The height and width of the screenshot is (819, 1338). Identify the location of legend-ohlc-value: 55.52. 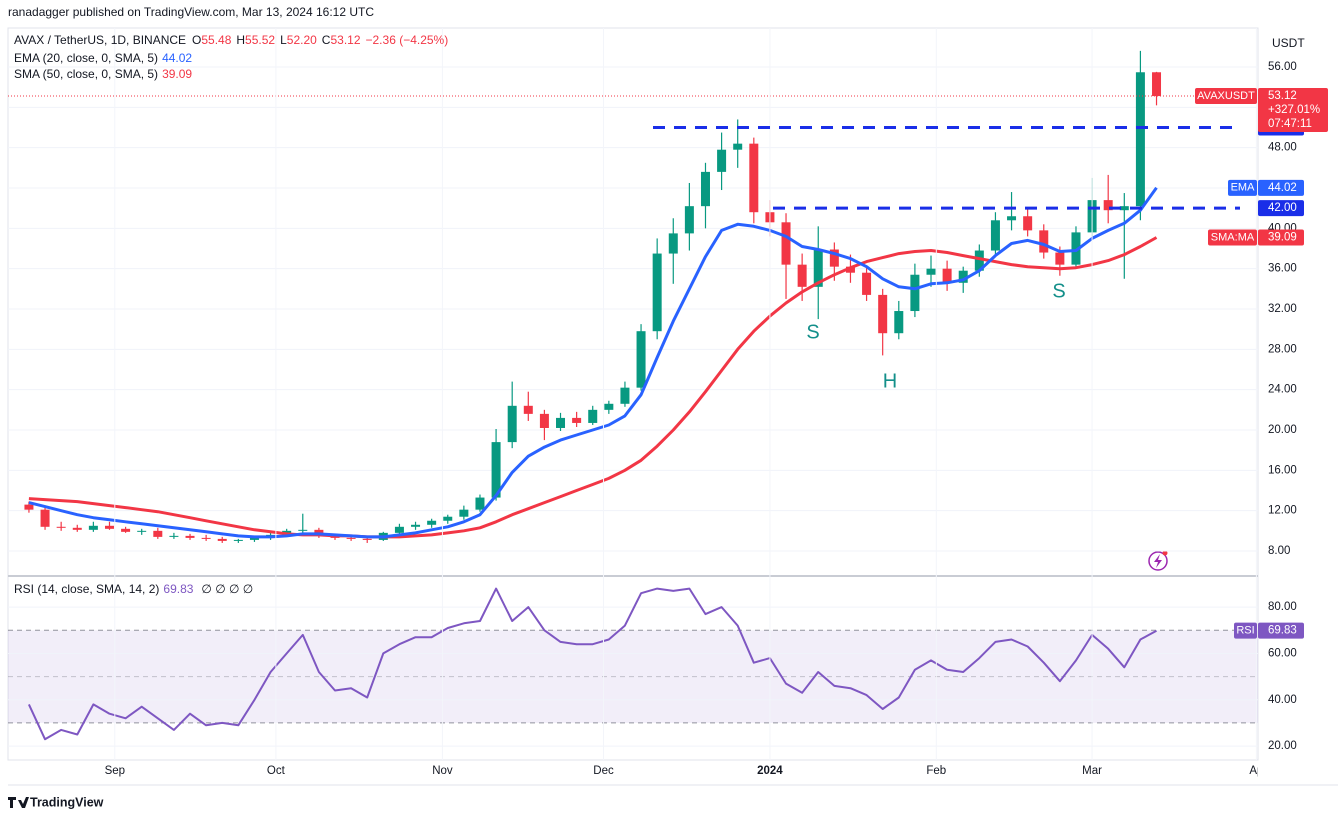
(260, 40).